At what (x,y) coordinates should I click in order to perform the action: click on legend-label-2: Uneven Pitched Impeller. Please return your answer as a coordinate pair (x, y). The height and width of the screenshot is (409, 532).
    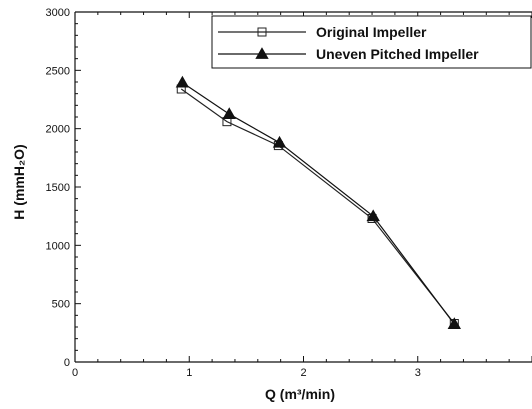
    Looking at the image, I should click on (397, 54).